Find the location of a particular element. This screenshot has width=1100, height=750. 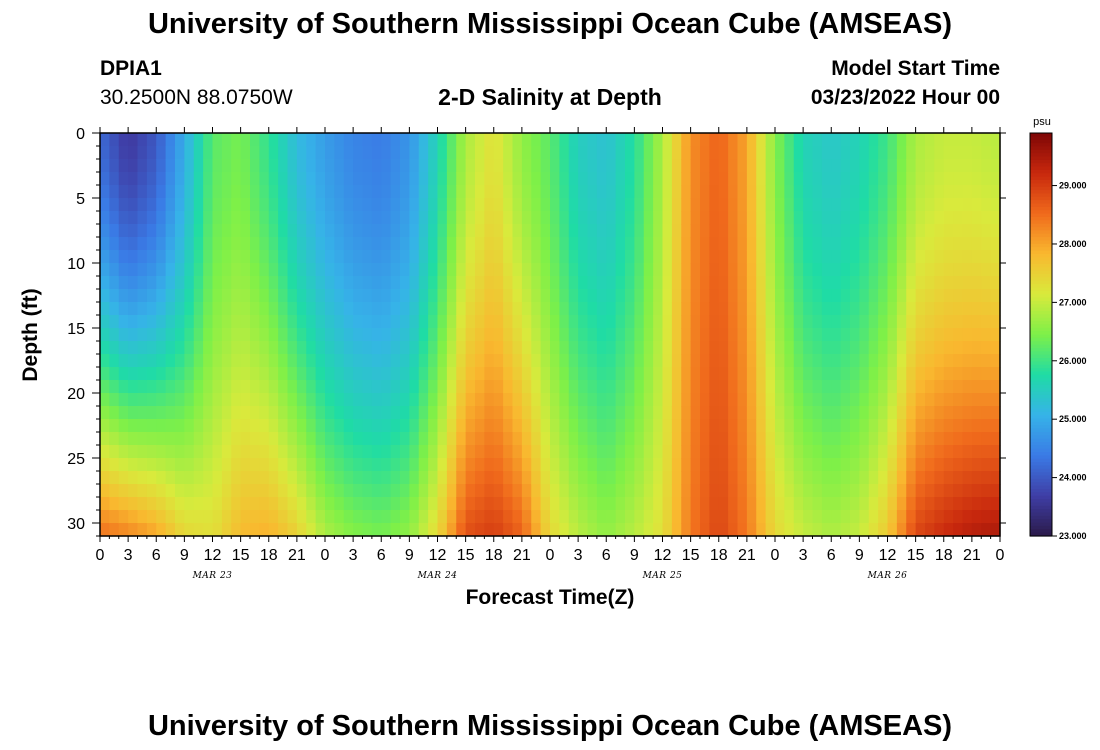

x-axis-label: Forecast Time(Z) is located at coordinates (550, 597).